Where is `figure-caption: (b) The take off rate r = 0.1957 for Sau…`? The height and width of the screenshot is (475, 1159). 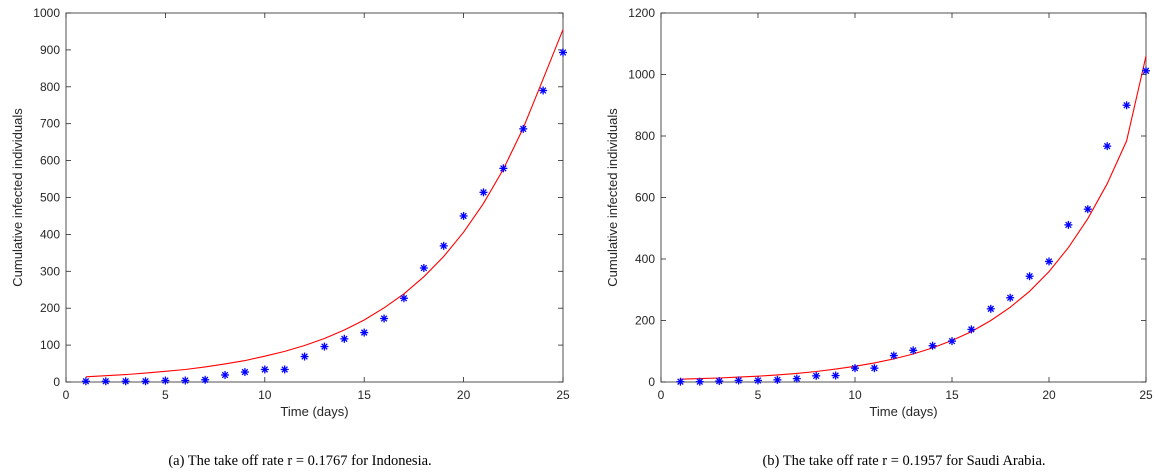 figure-caption: (b) The take off rate r = 0.1957 for Sau… is located at coordinates (903, 461).